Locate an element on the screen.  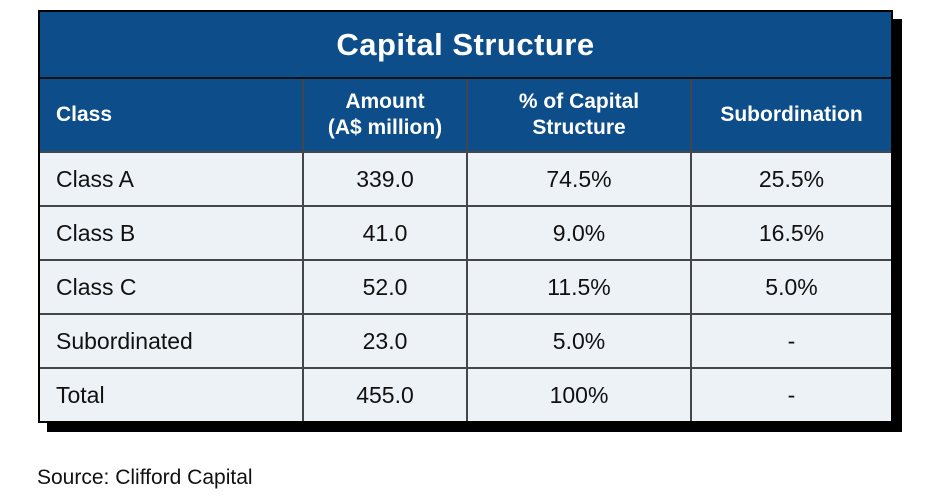
column-header-subordination: Subordination is located at coordinates (790, 116).